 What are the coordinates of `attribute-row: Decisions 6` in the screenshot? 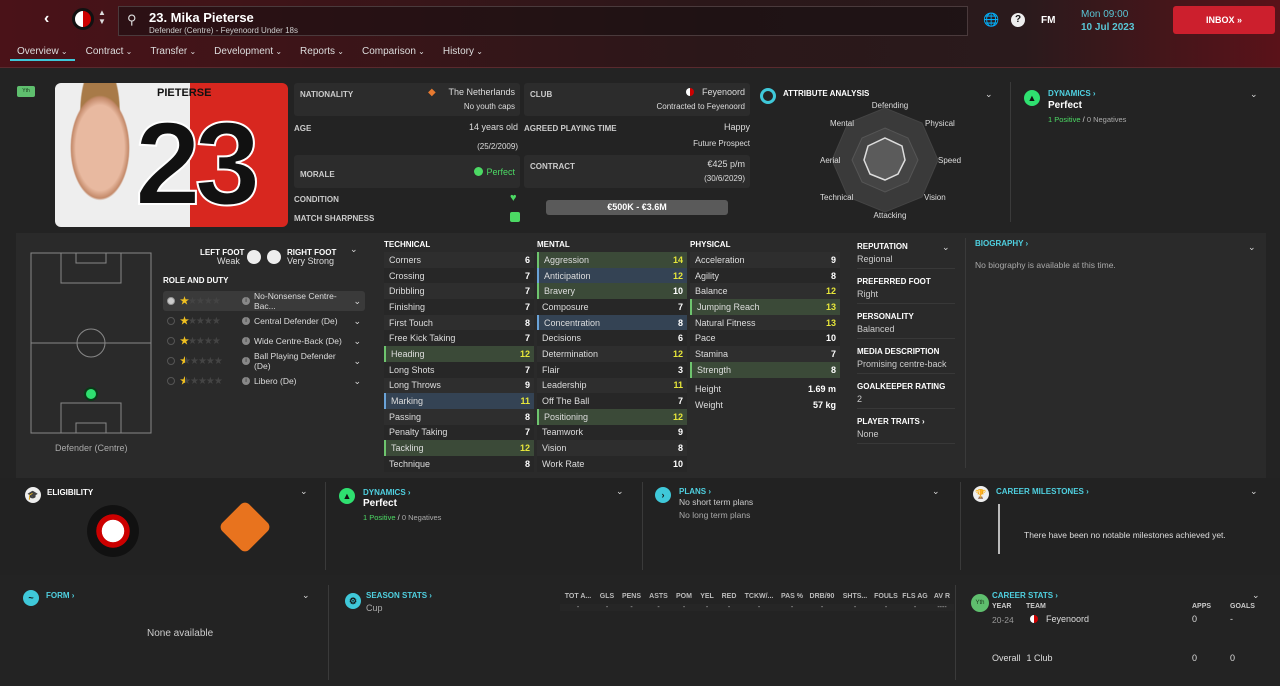 It's located at (612, 338).